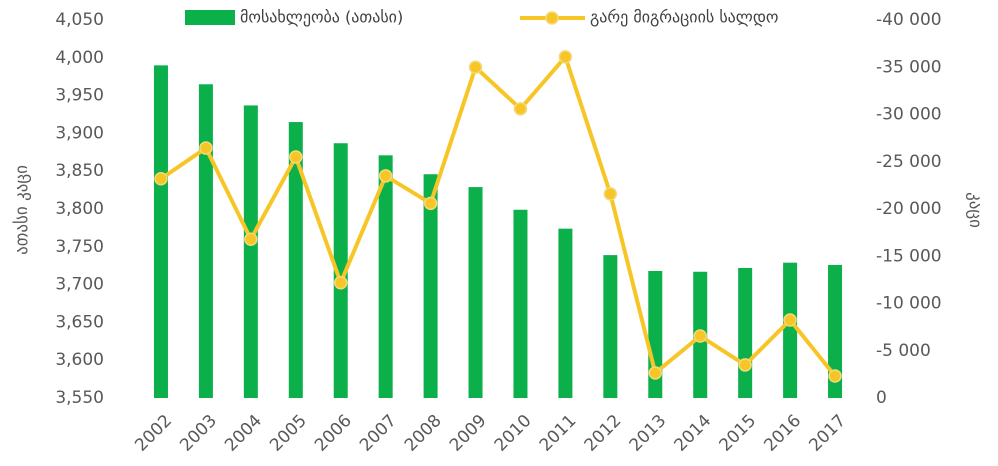 Image resolution: width=998 pixels, height=466 pixels. Describe the element at coordinates (909, 67) in the screenshot. I see `y2-tick-label: -35 000` at that location.